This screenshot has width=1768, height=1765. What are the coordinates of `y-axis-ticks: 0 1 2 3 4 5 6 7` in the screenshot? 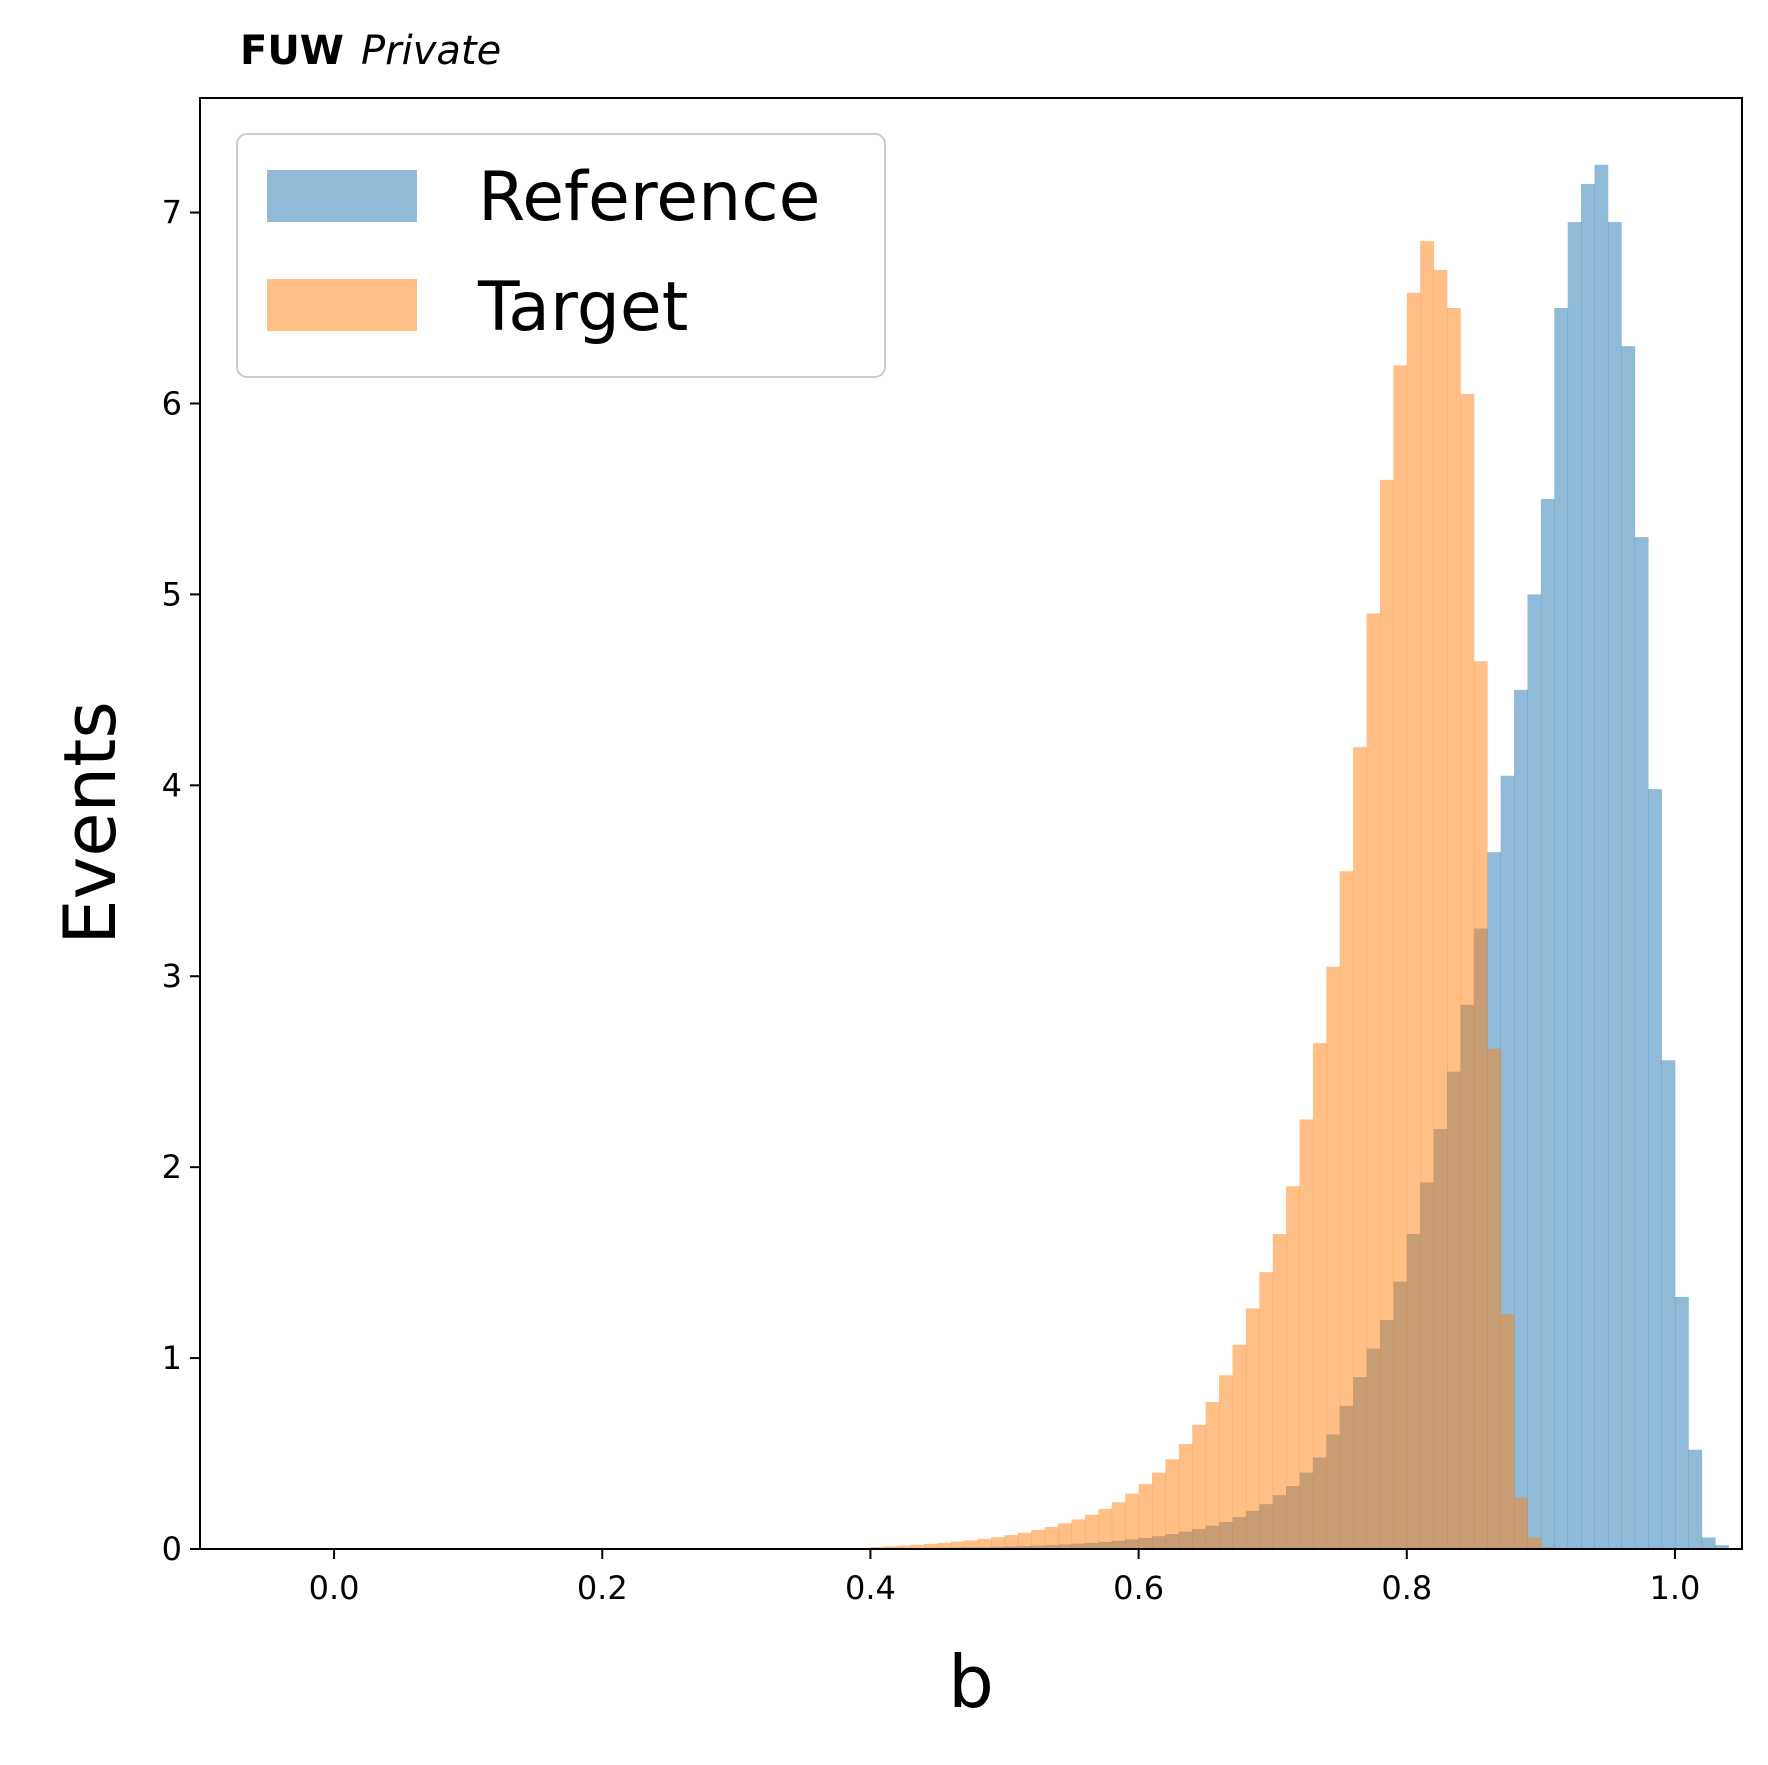 It's located at (181, 881).